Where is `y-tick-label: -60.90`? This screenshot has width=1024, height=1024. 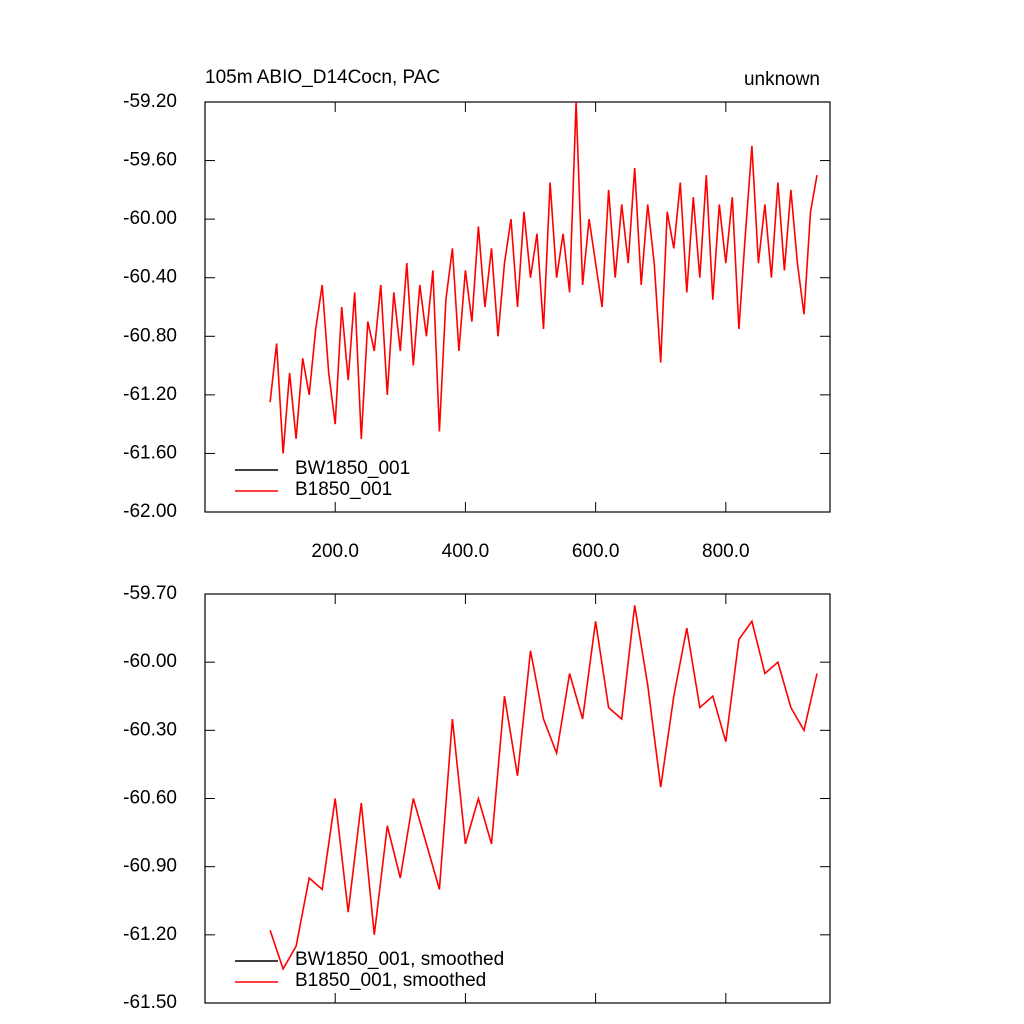 y-tick-label: -60.90 is located at coordinates (150, 866).